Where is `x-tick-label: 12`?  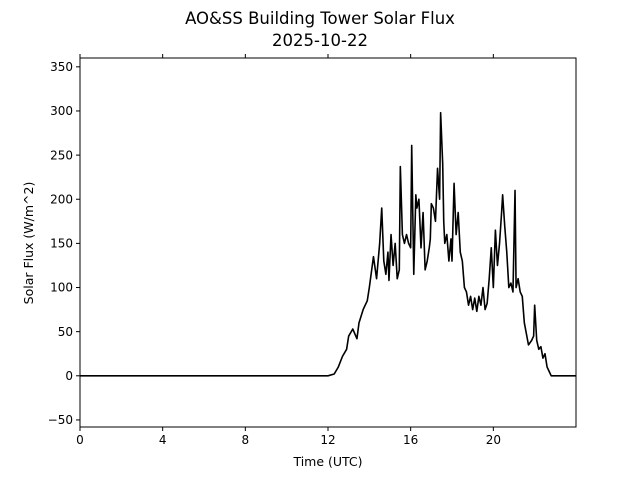 x-tick-label: 12 is located at coordinates (327, 440).